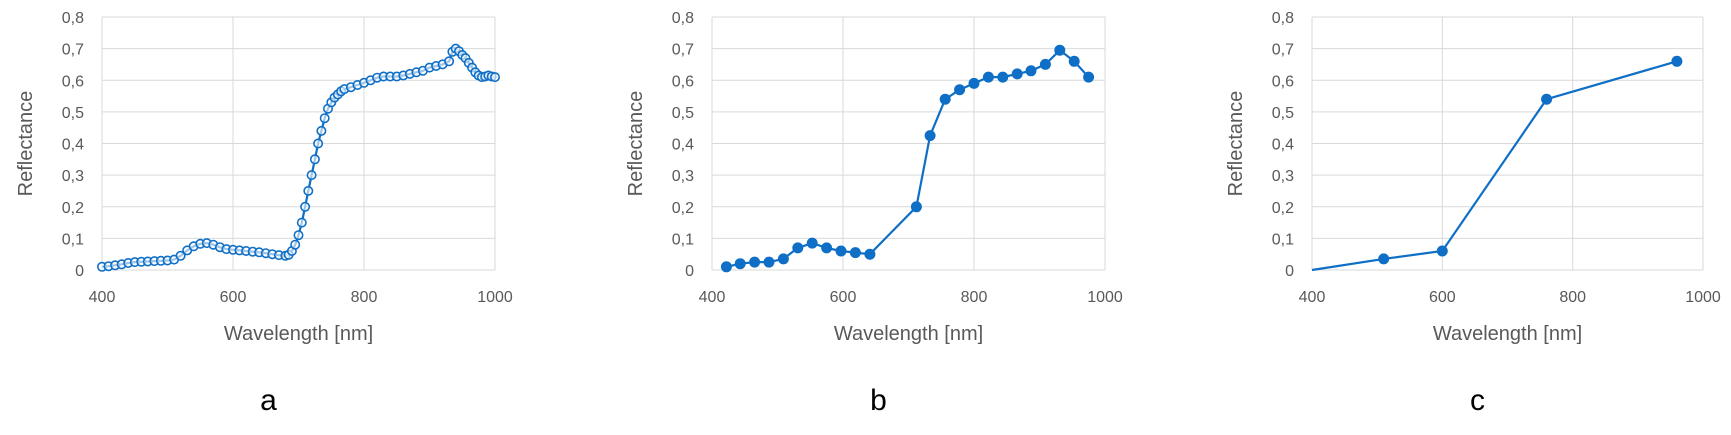 The width and height of the screenshot is (1731, 435). I want to click on panel-label: c, so click(1477, 400).